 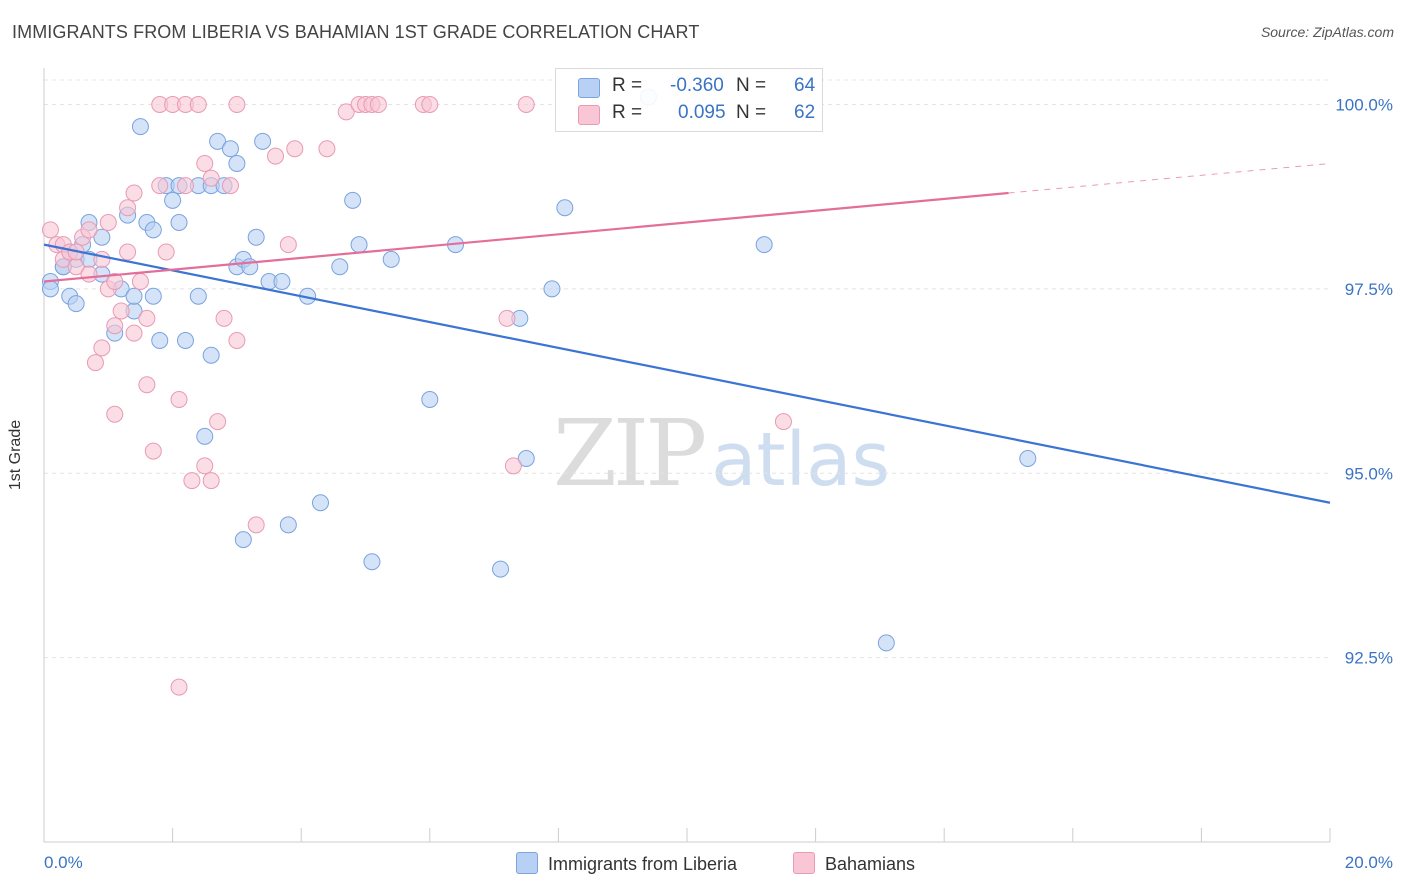 I want to click on legend-r-value: -0.360, so click(x=697, y=85).